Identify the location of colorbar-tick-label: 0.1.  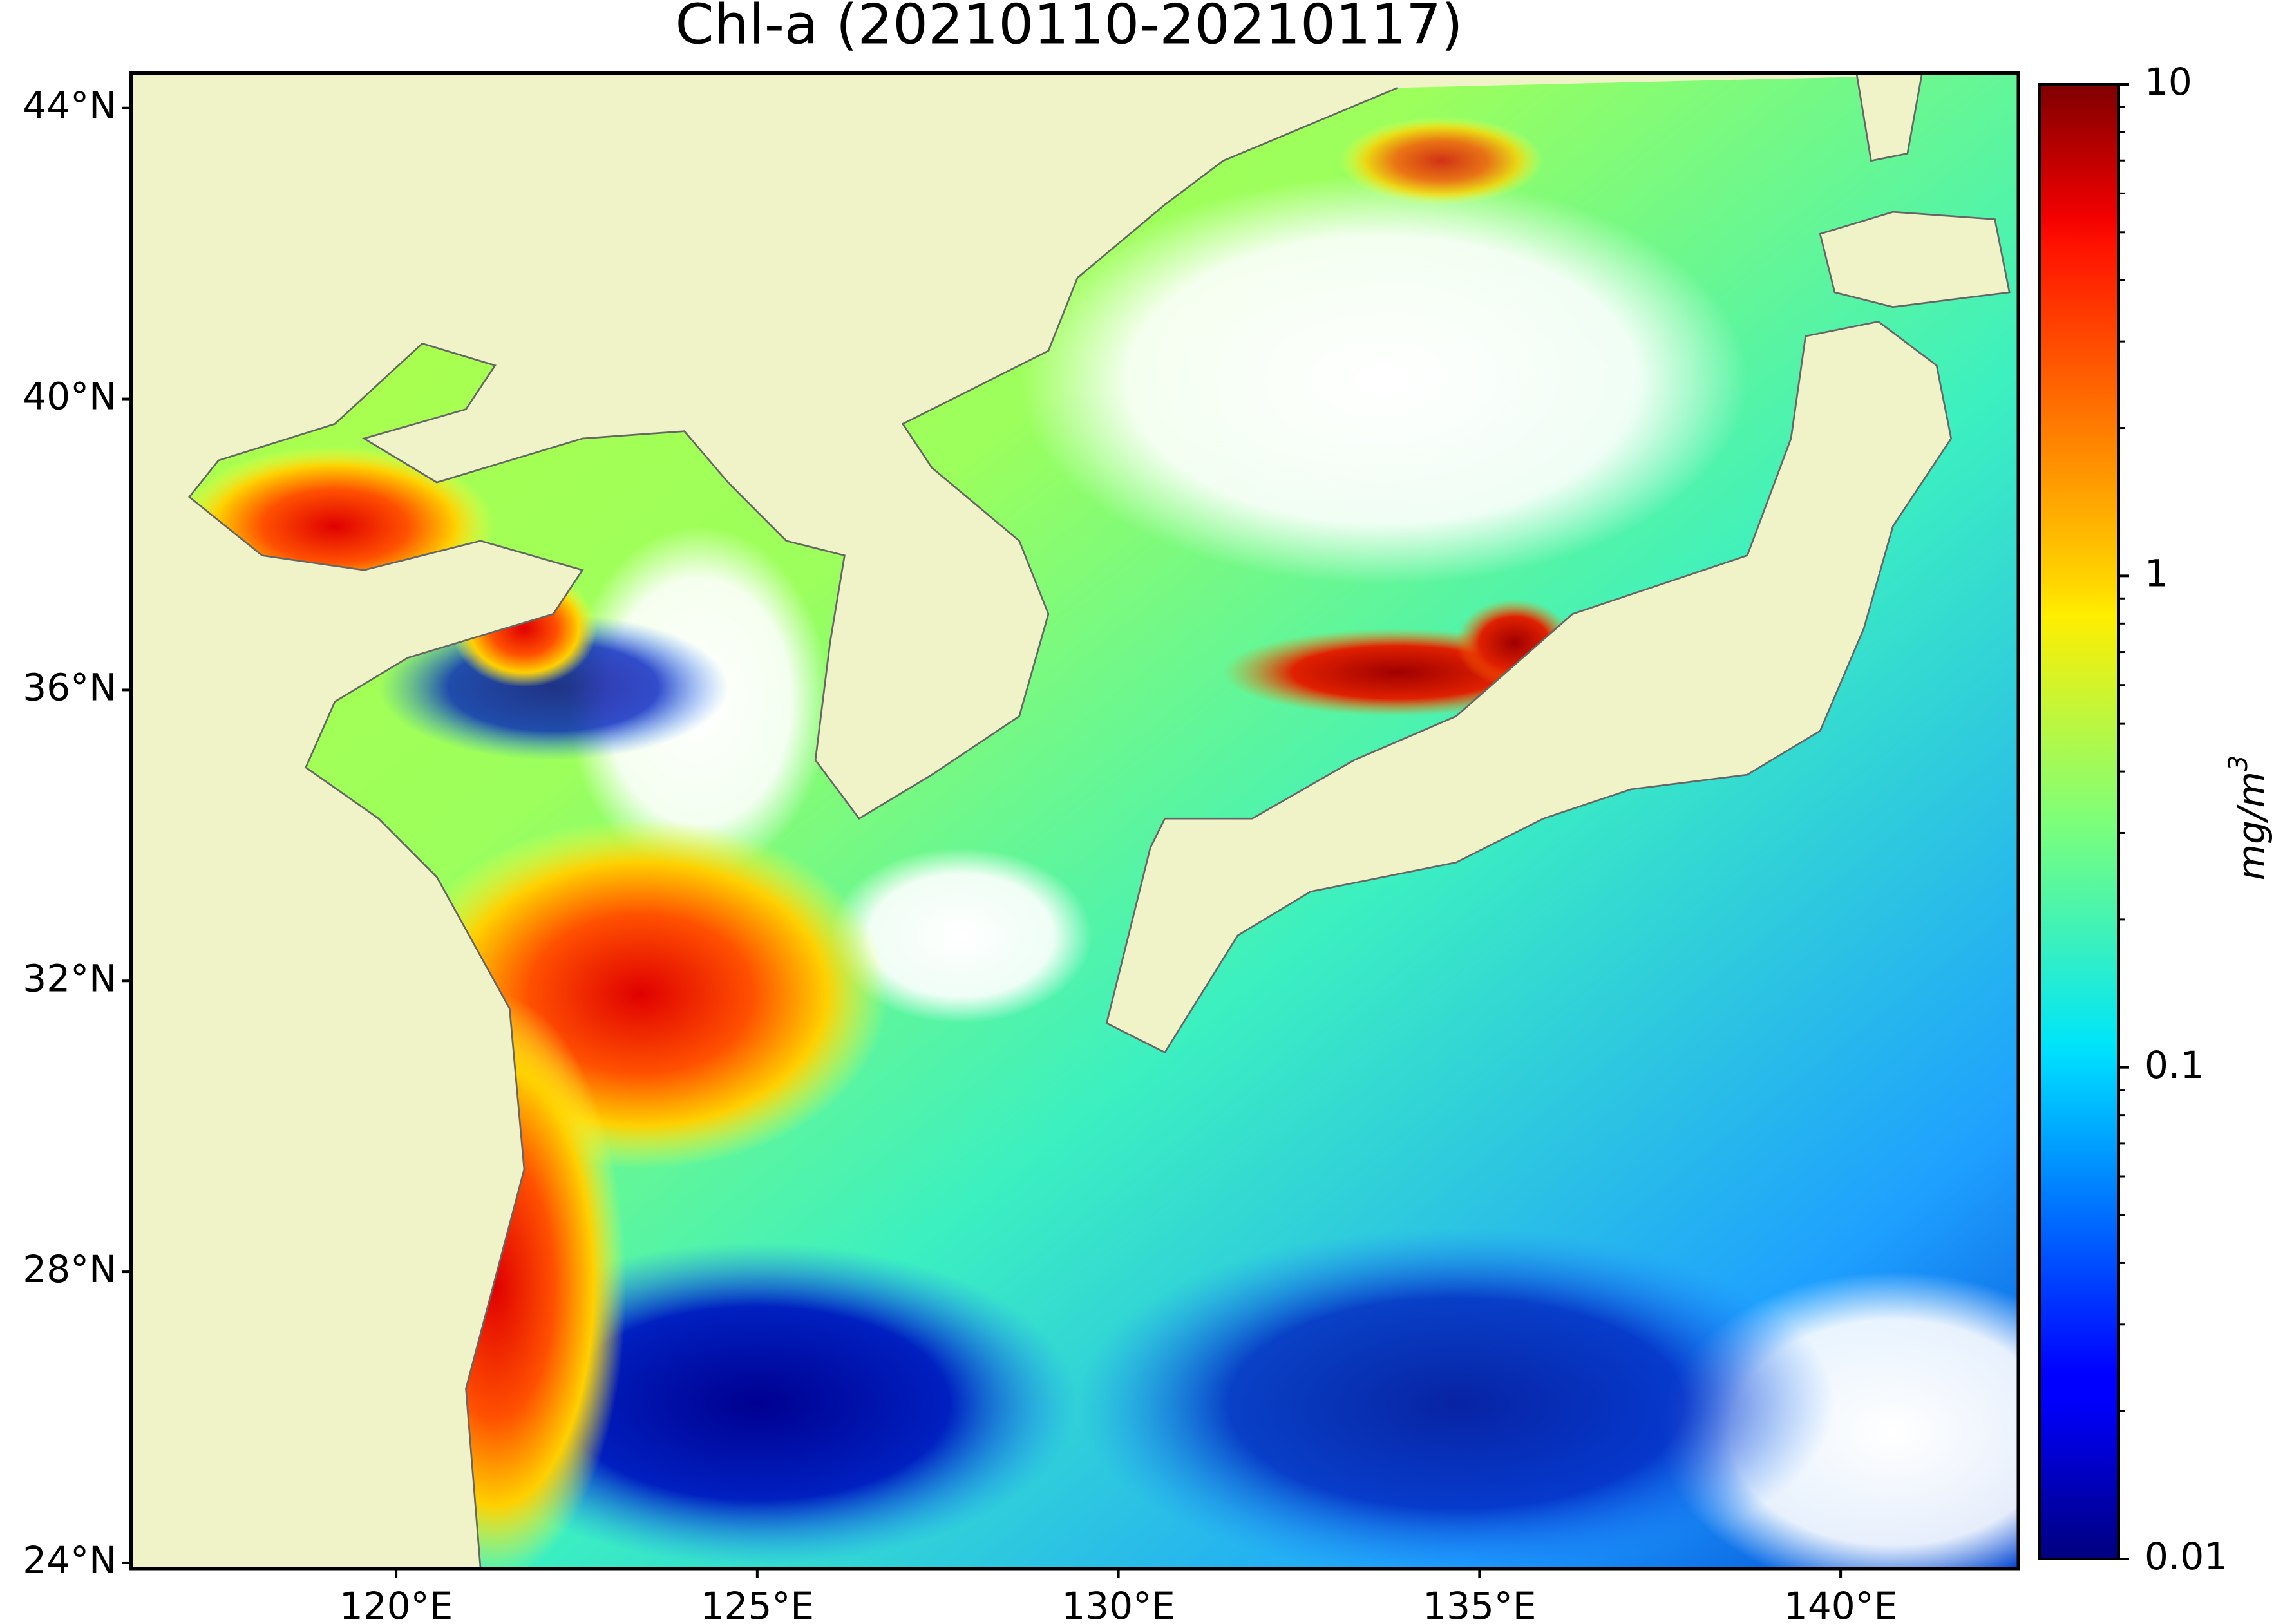
(2174, 1065).